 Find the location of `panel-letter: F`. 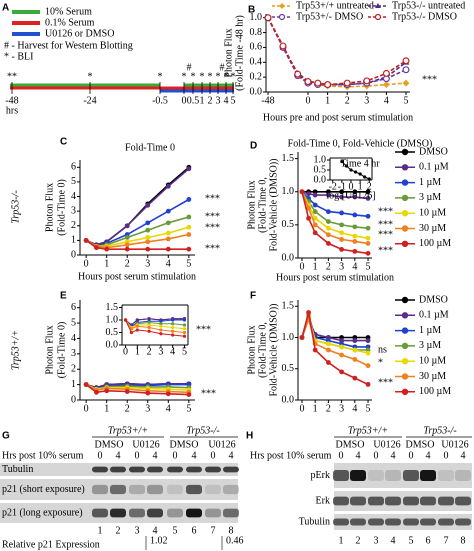

panel-letter: F is located at coordinates (253, 296).